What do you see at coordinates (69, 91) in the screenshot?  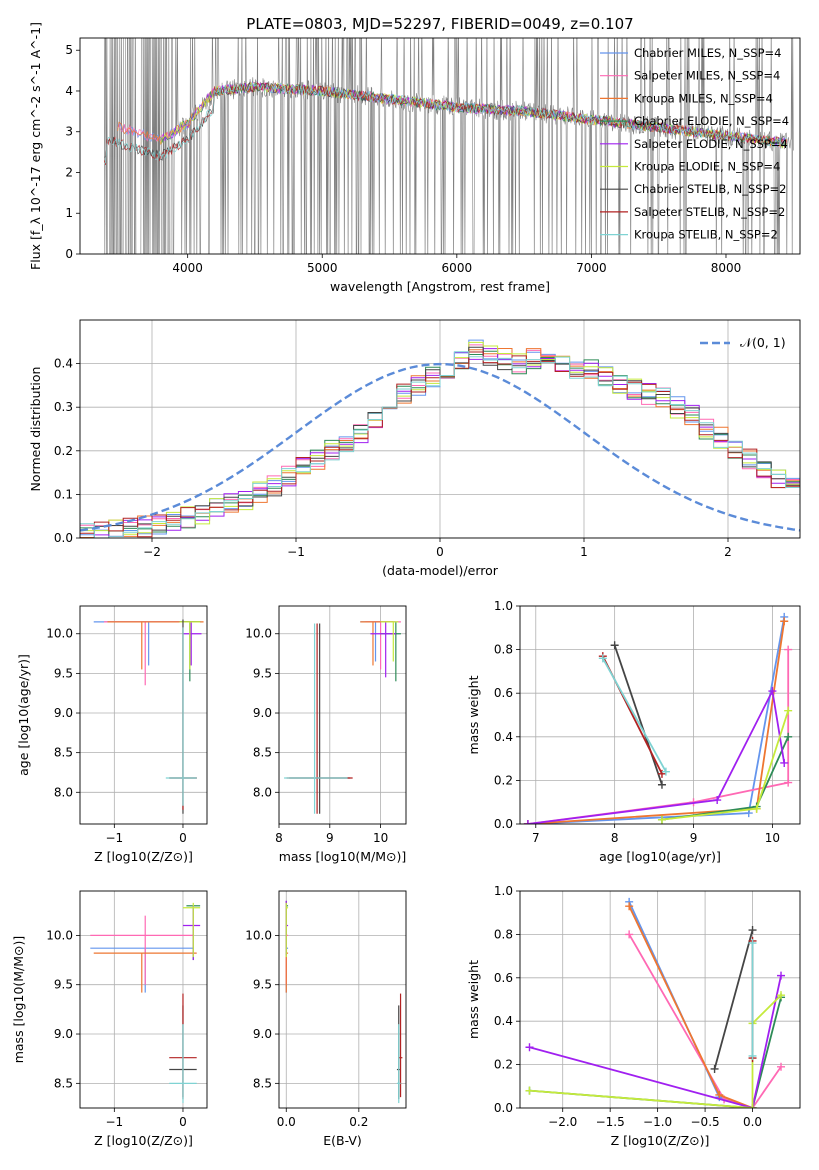 I see `y-tick-label: 4` at bounding box center [69, 91].